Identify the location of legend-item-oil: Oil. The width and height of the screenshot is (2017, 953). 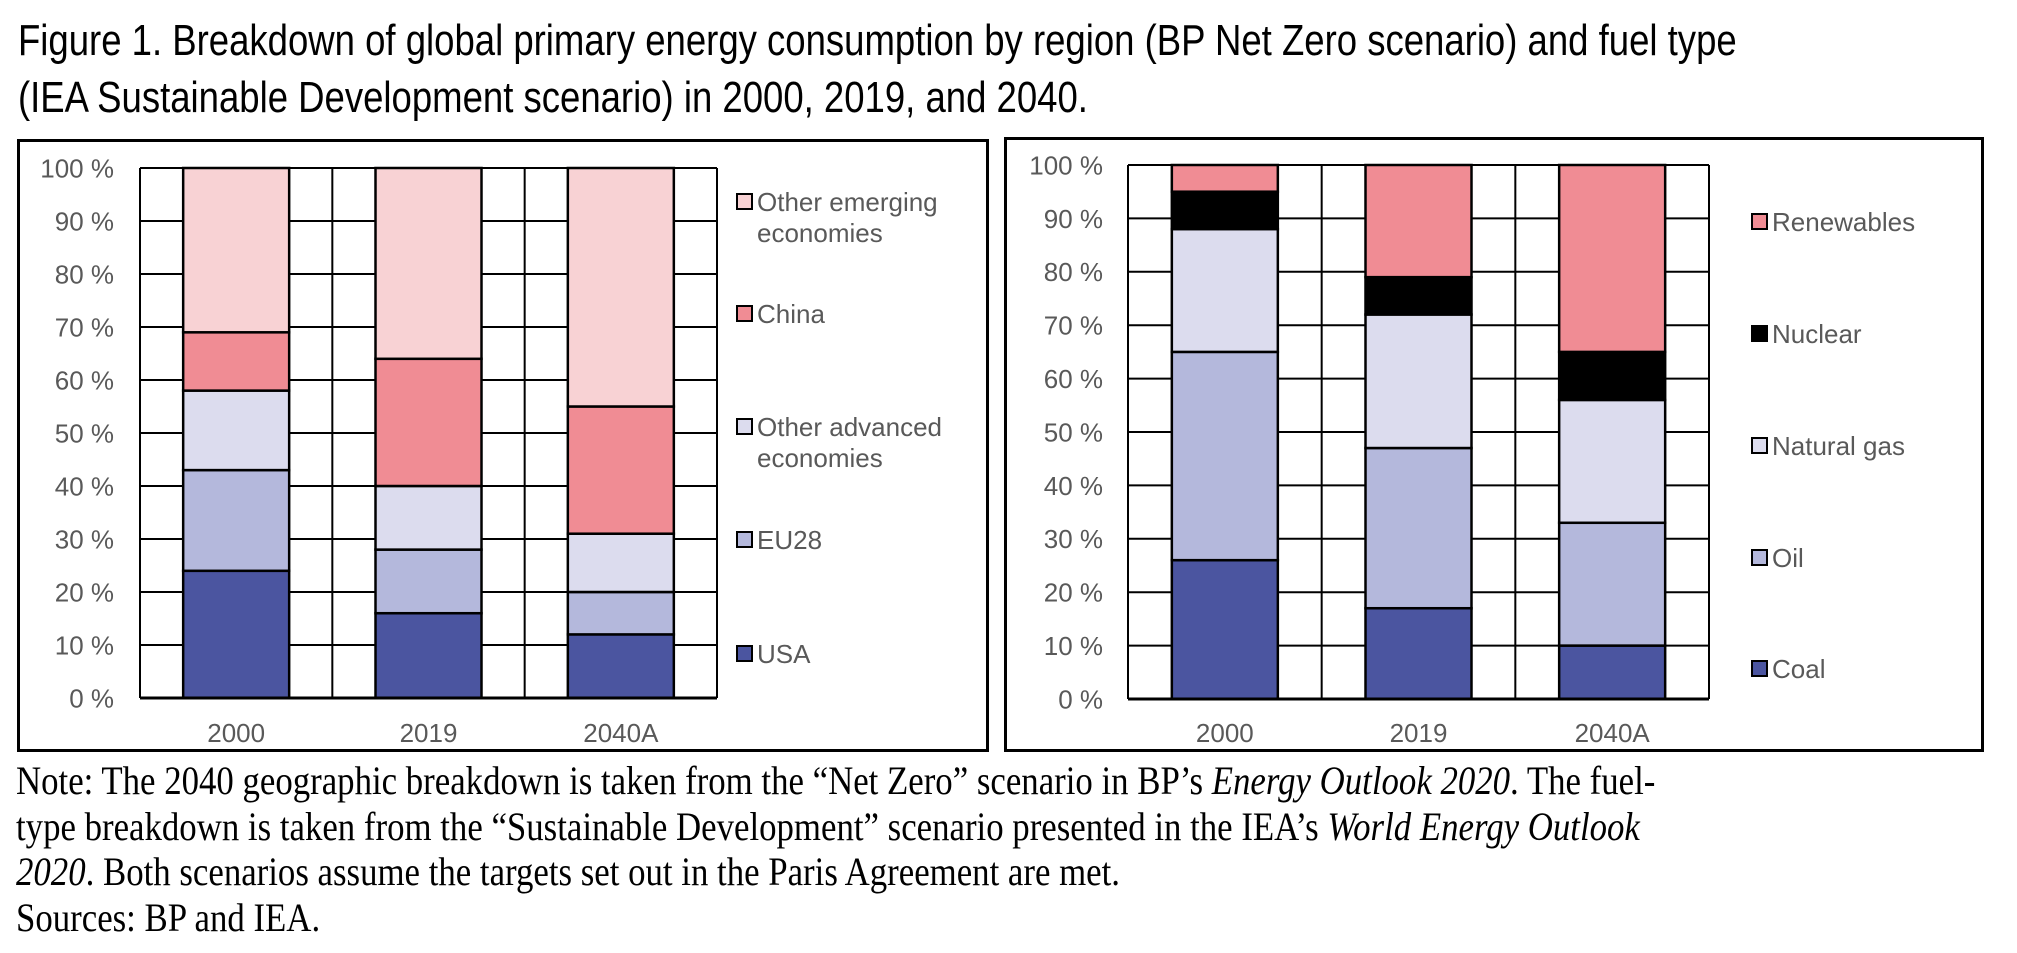
(1777, 558).